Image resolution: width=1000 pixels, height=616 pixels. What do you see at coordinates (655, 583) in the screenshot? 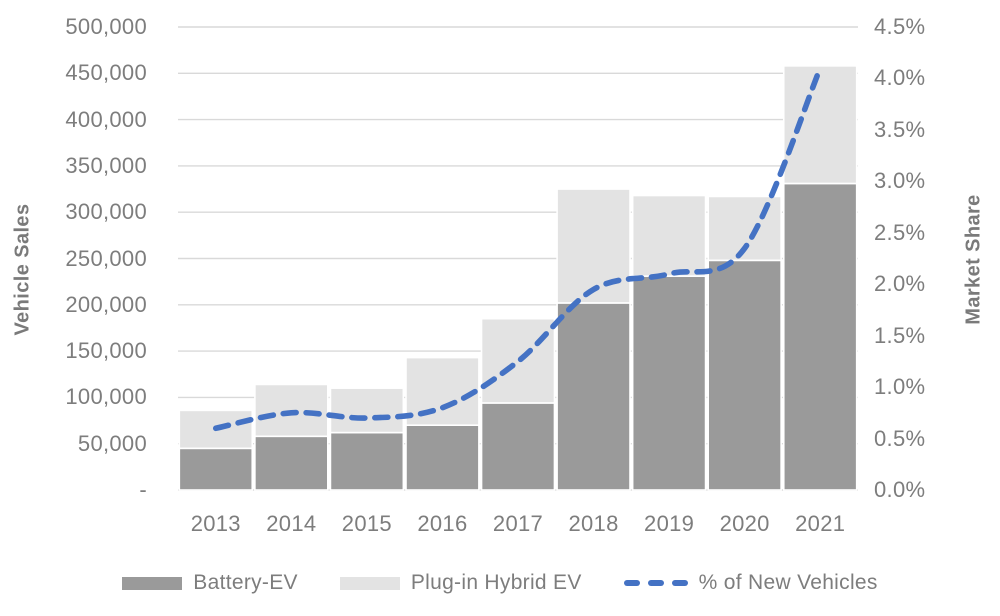
I see `dashed-line-swatch-icon` at bounding box center [655, 583].